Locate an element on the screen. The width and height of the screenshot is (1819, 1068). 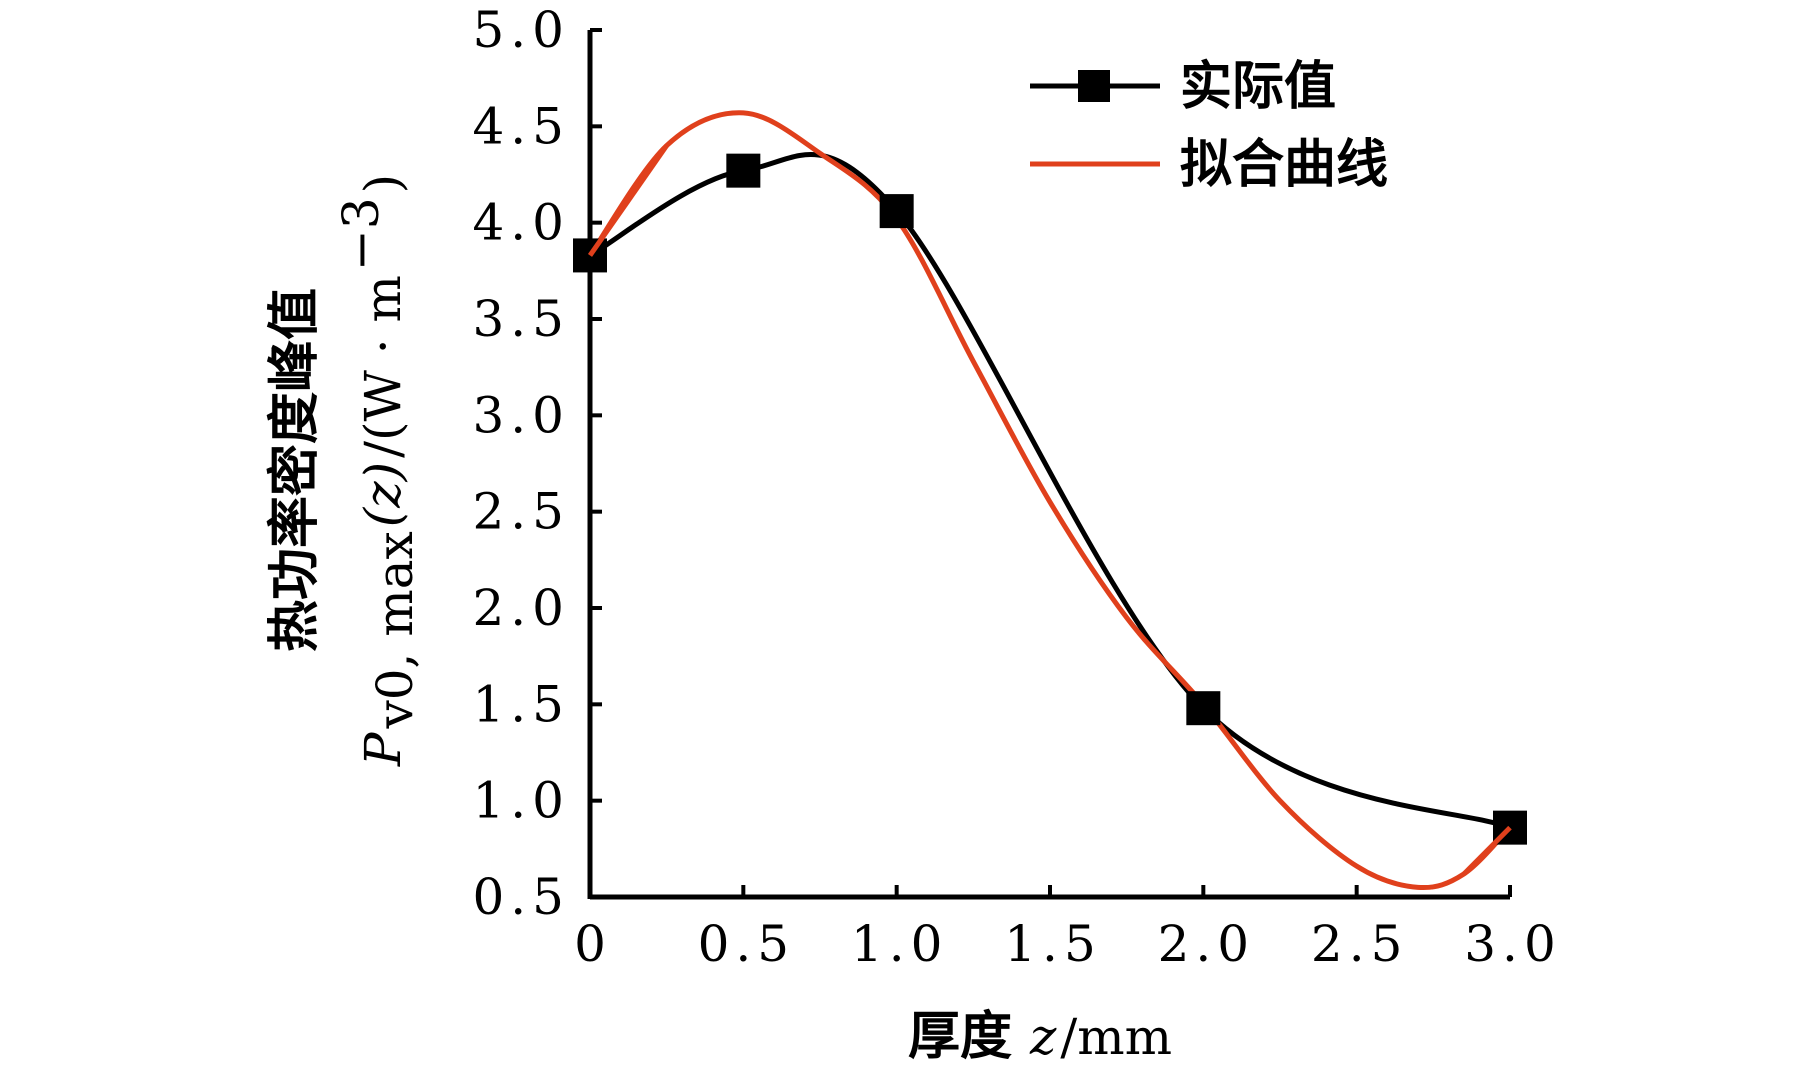
x-axis-title: 厚度 z /mm is located at coordinates (1040, 1037).